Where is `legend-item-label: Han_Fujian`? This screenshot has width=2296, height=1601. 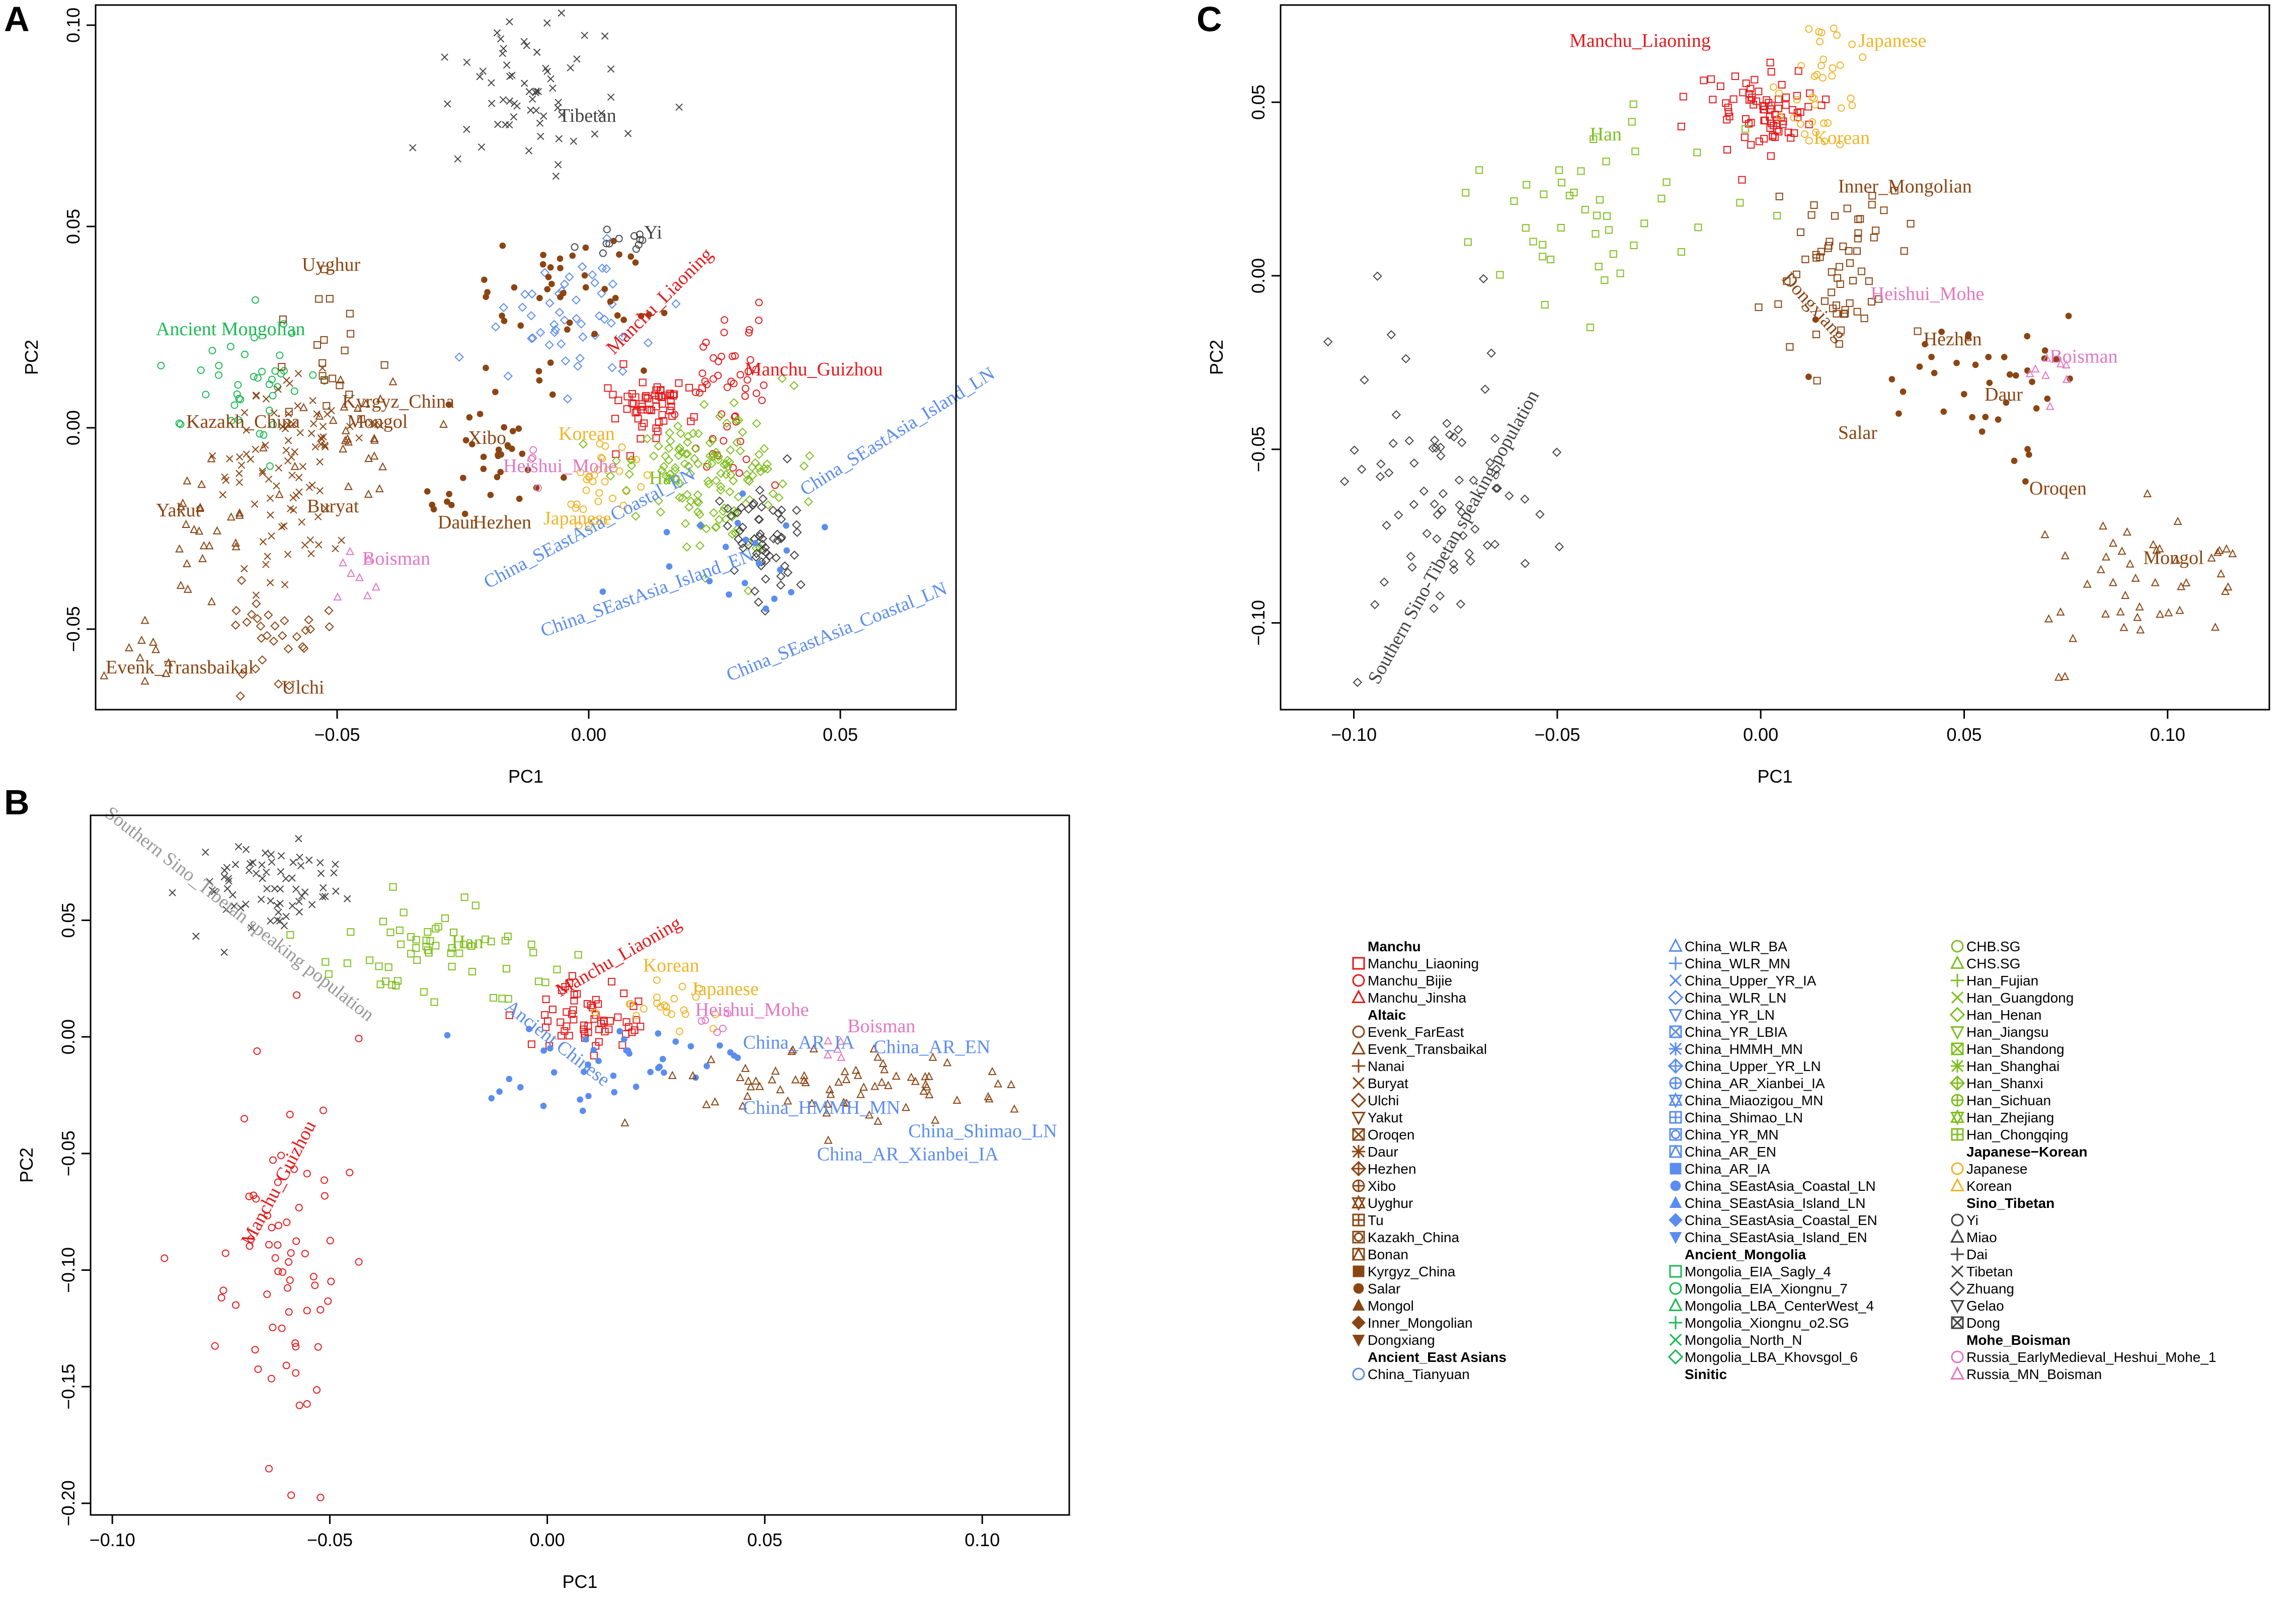
legend-item-label: Han_Fujian is located at coordinates (2002, 980).